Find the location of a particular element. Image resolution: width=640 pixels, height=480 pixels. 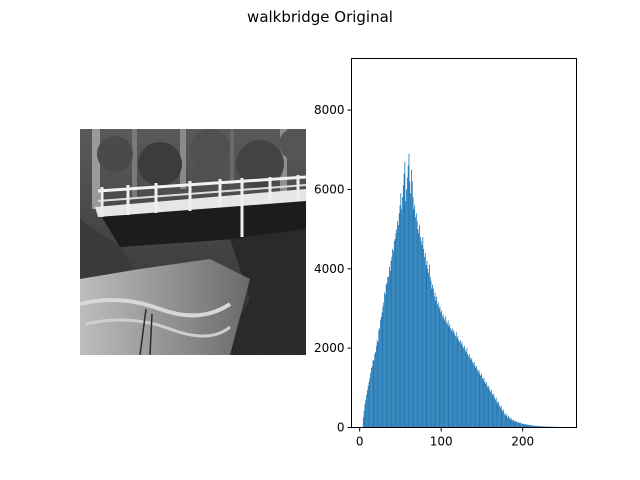

x-tick-label: 0 is located at coordinates (360, 442).